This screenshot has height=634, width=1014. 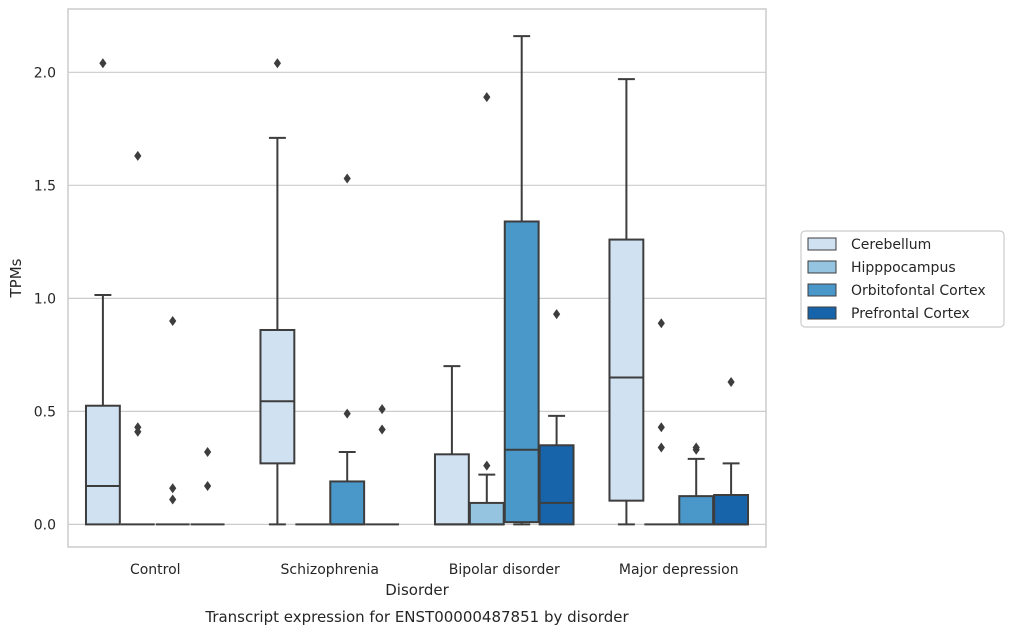 What do you see at coordinates (155, 570) in the screenshot?
I see `x-tick-label: Control` at bounding box center [155, 570].